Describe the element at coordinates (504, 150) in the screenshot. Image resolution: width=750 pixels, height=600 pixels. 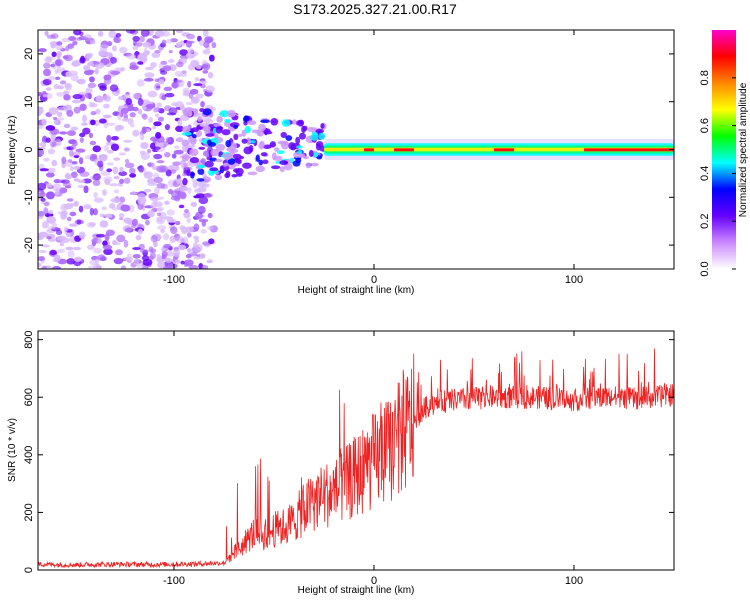
I see `line-core-red` at that location.